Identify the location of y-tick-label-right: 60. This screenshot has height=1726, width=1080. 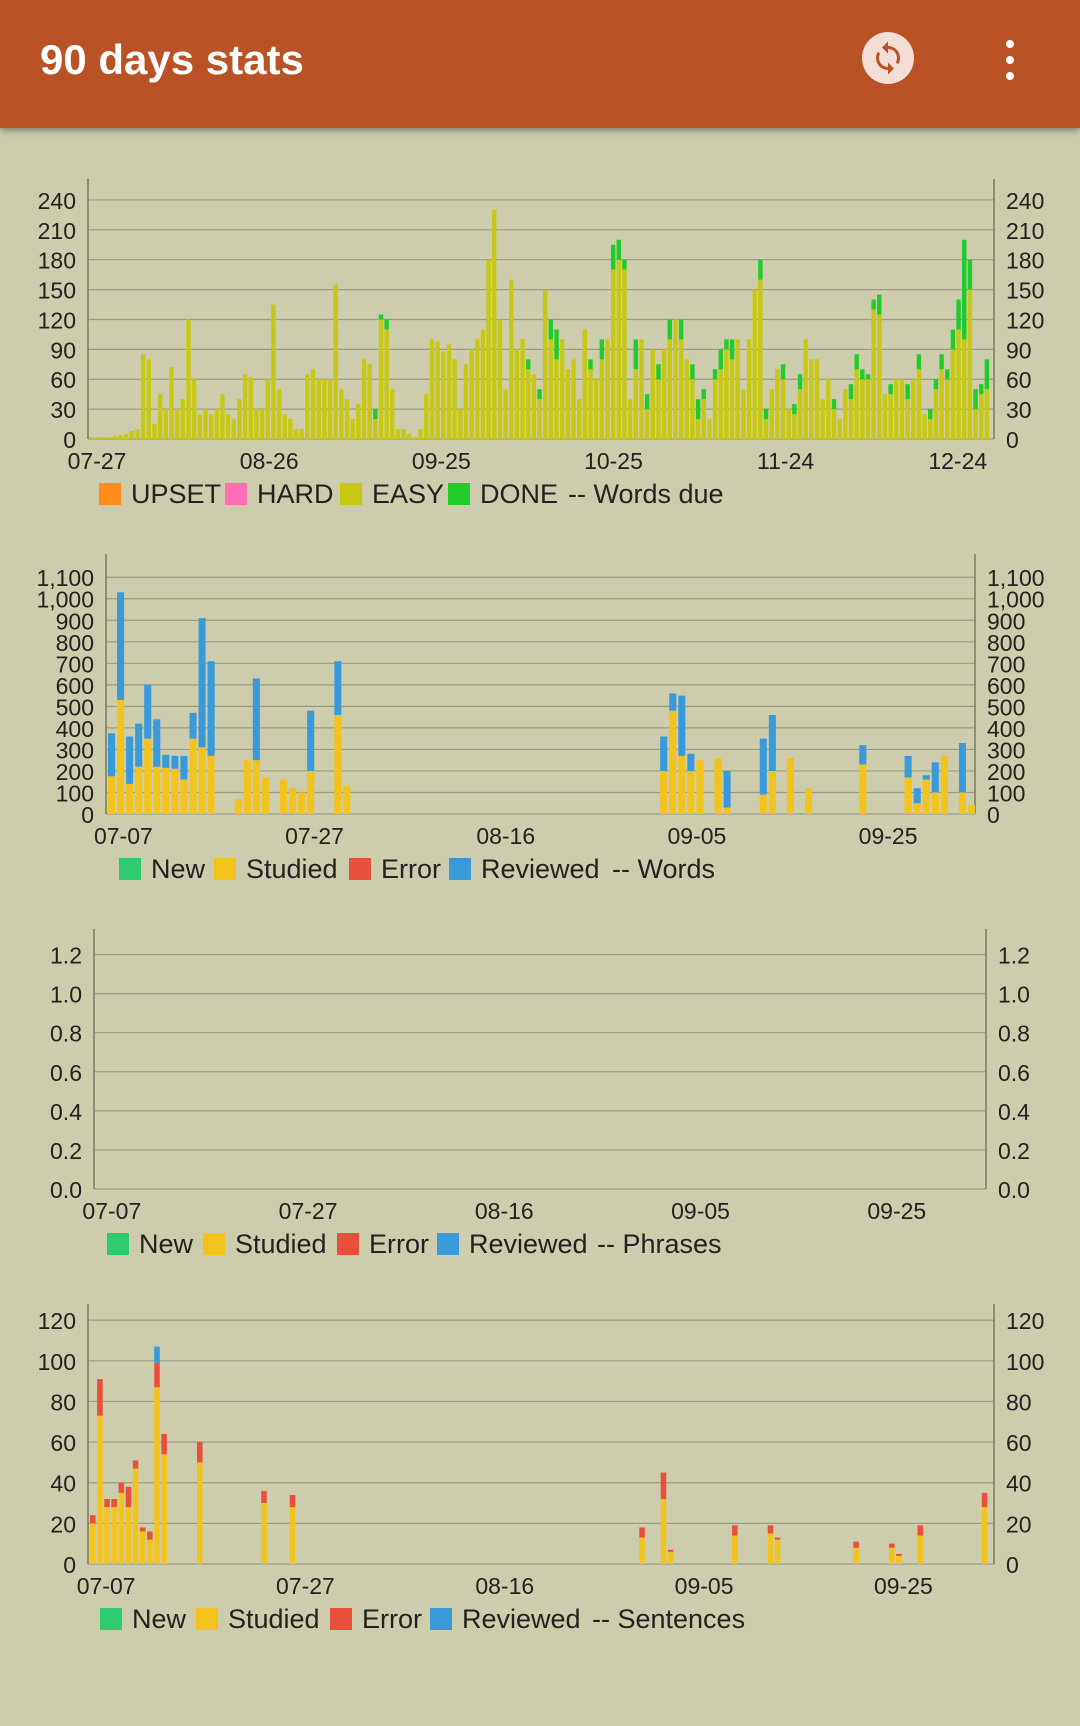
(1019, 1443).